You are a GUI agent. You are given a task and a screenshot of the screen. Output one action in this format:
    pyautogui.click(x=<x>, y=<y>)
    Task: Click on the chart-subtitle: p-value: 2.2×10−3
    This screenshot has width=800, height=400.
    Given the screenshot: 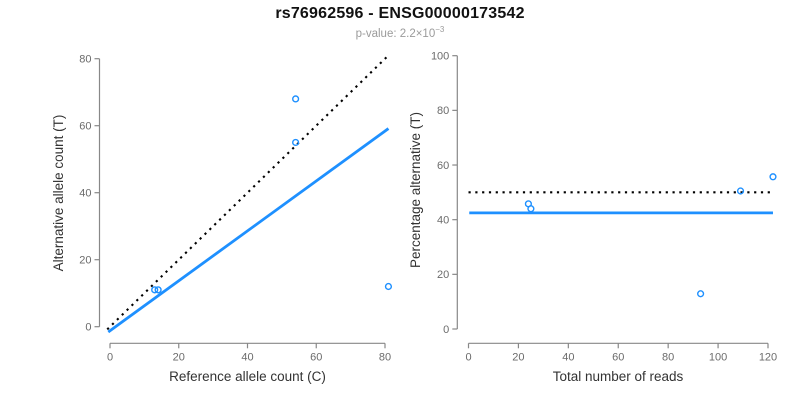 What is the action you would take?
    pyautogui.click(x=400, y=32)
    